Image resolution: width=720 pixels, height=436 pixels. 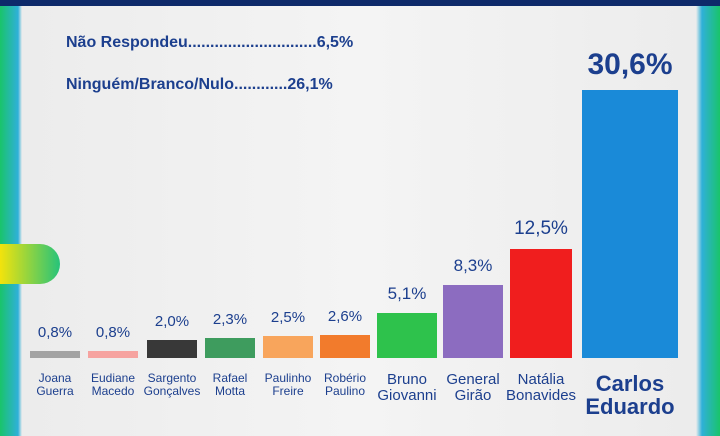 What do you see at coordinates (230, 319) in the screenshot?
I see `value-label: 2,3%` at bounding box center [230, 319].